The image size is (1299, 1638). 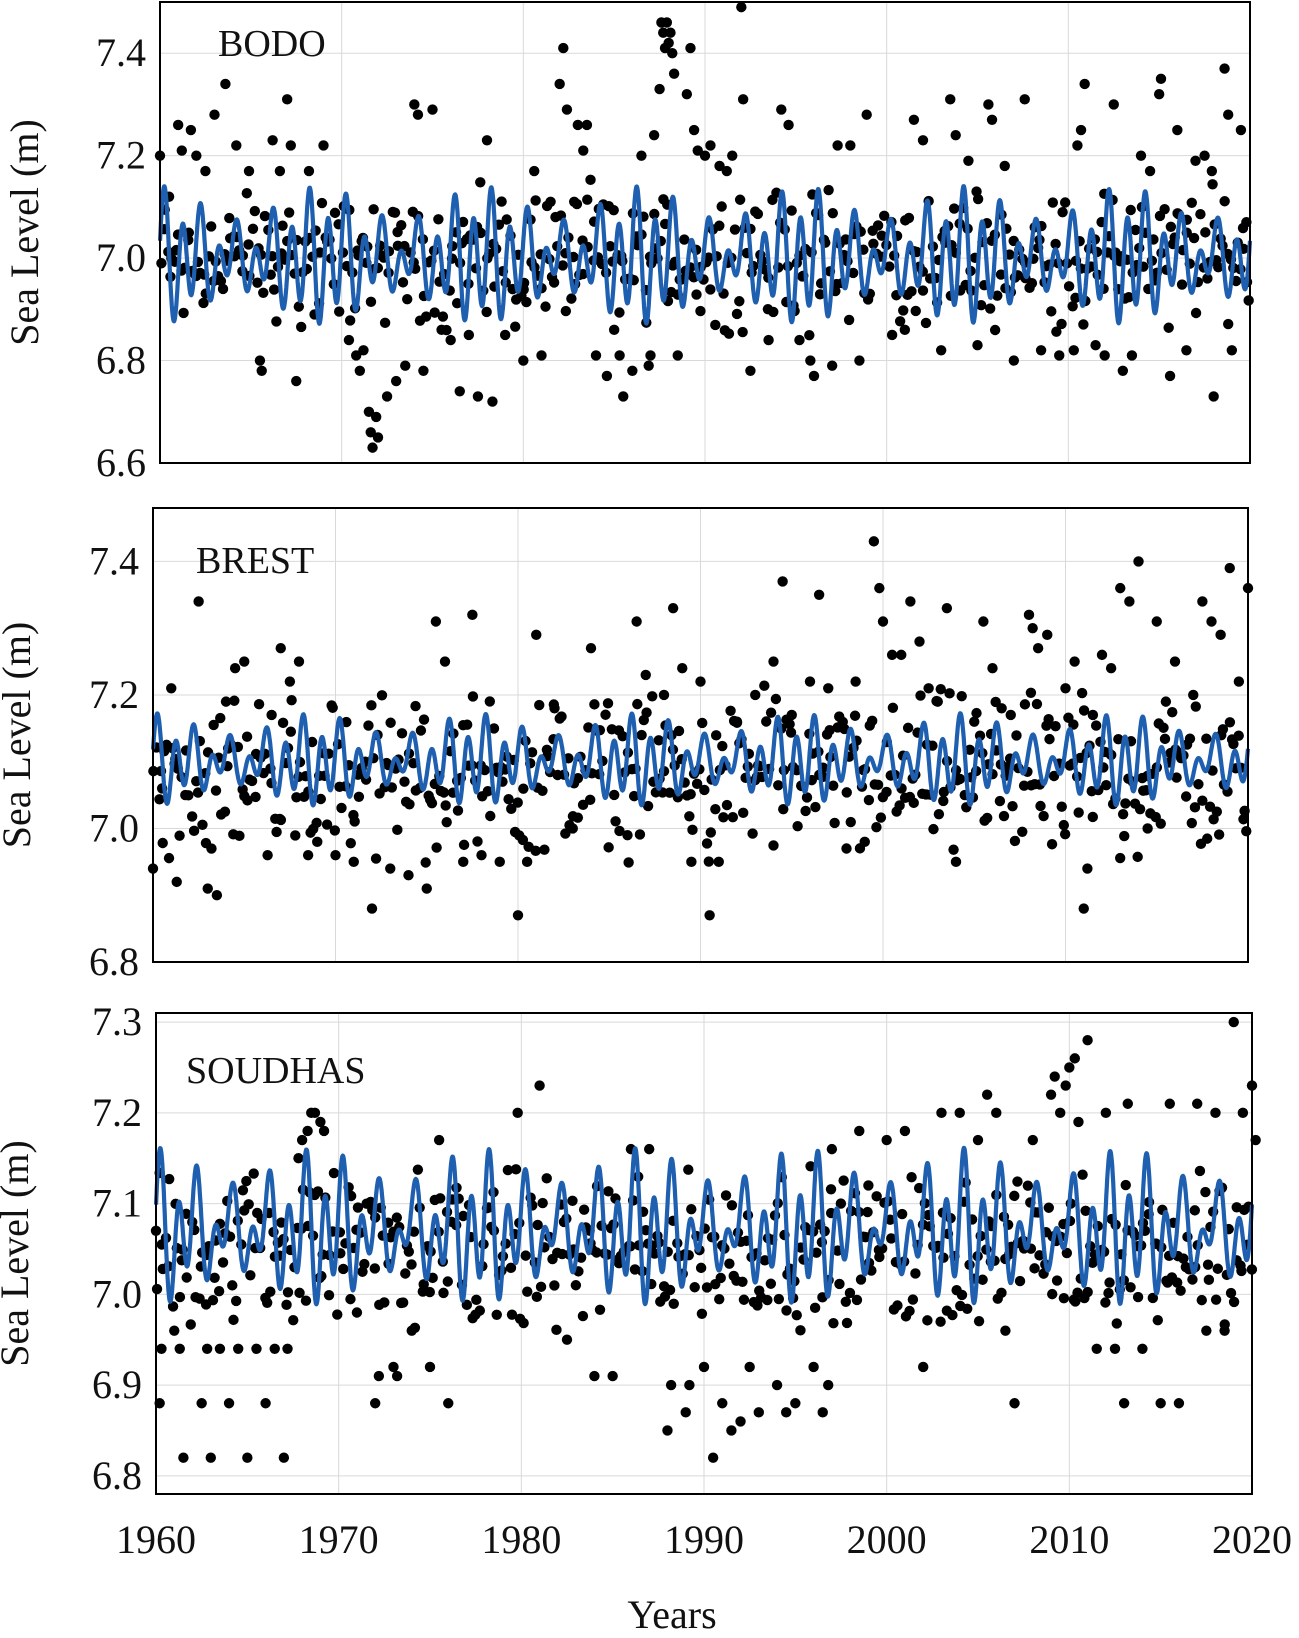 What do you see at coordinates (521, 1539) in the screenshot?
I see `x-tick-label: 1980` at bounding box center [521, 1539].